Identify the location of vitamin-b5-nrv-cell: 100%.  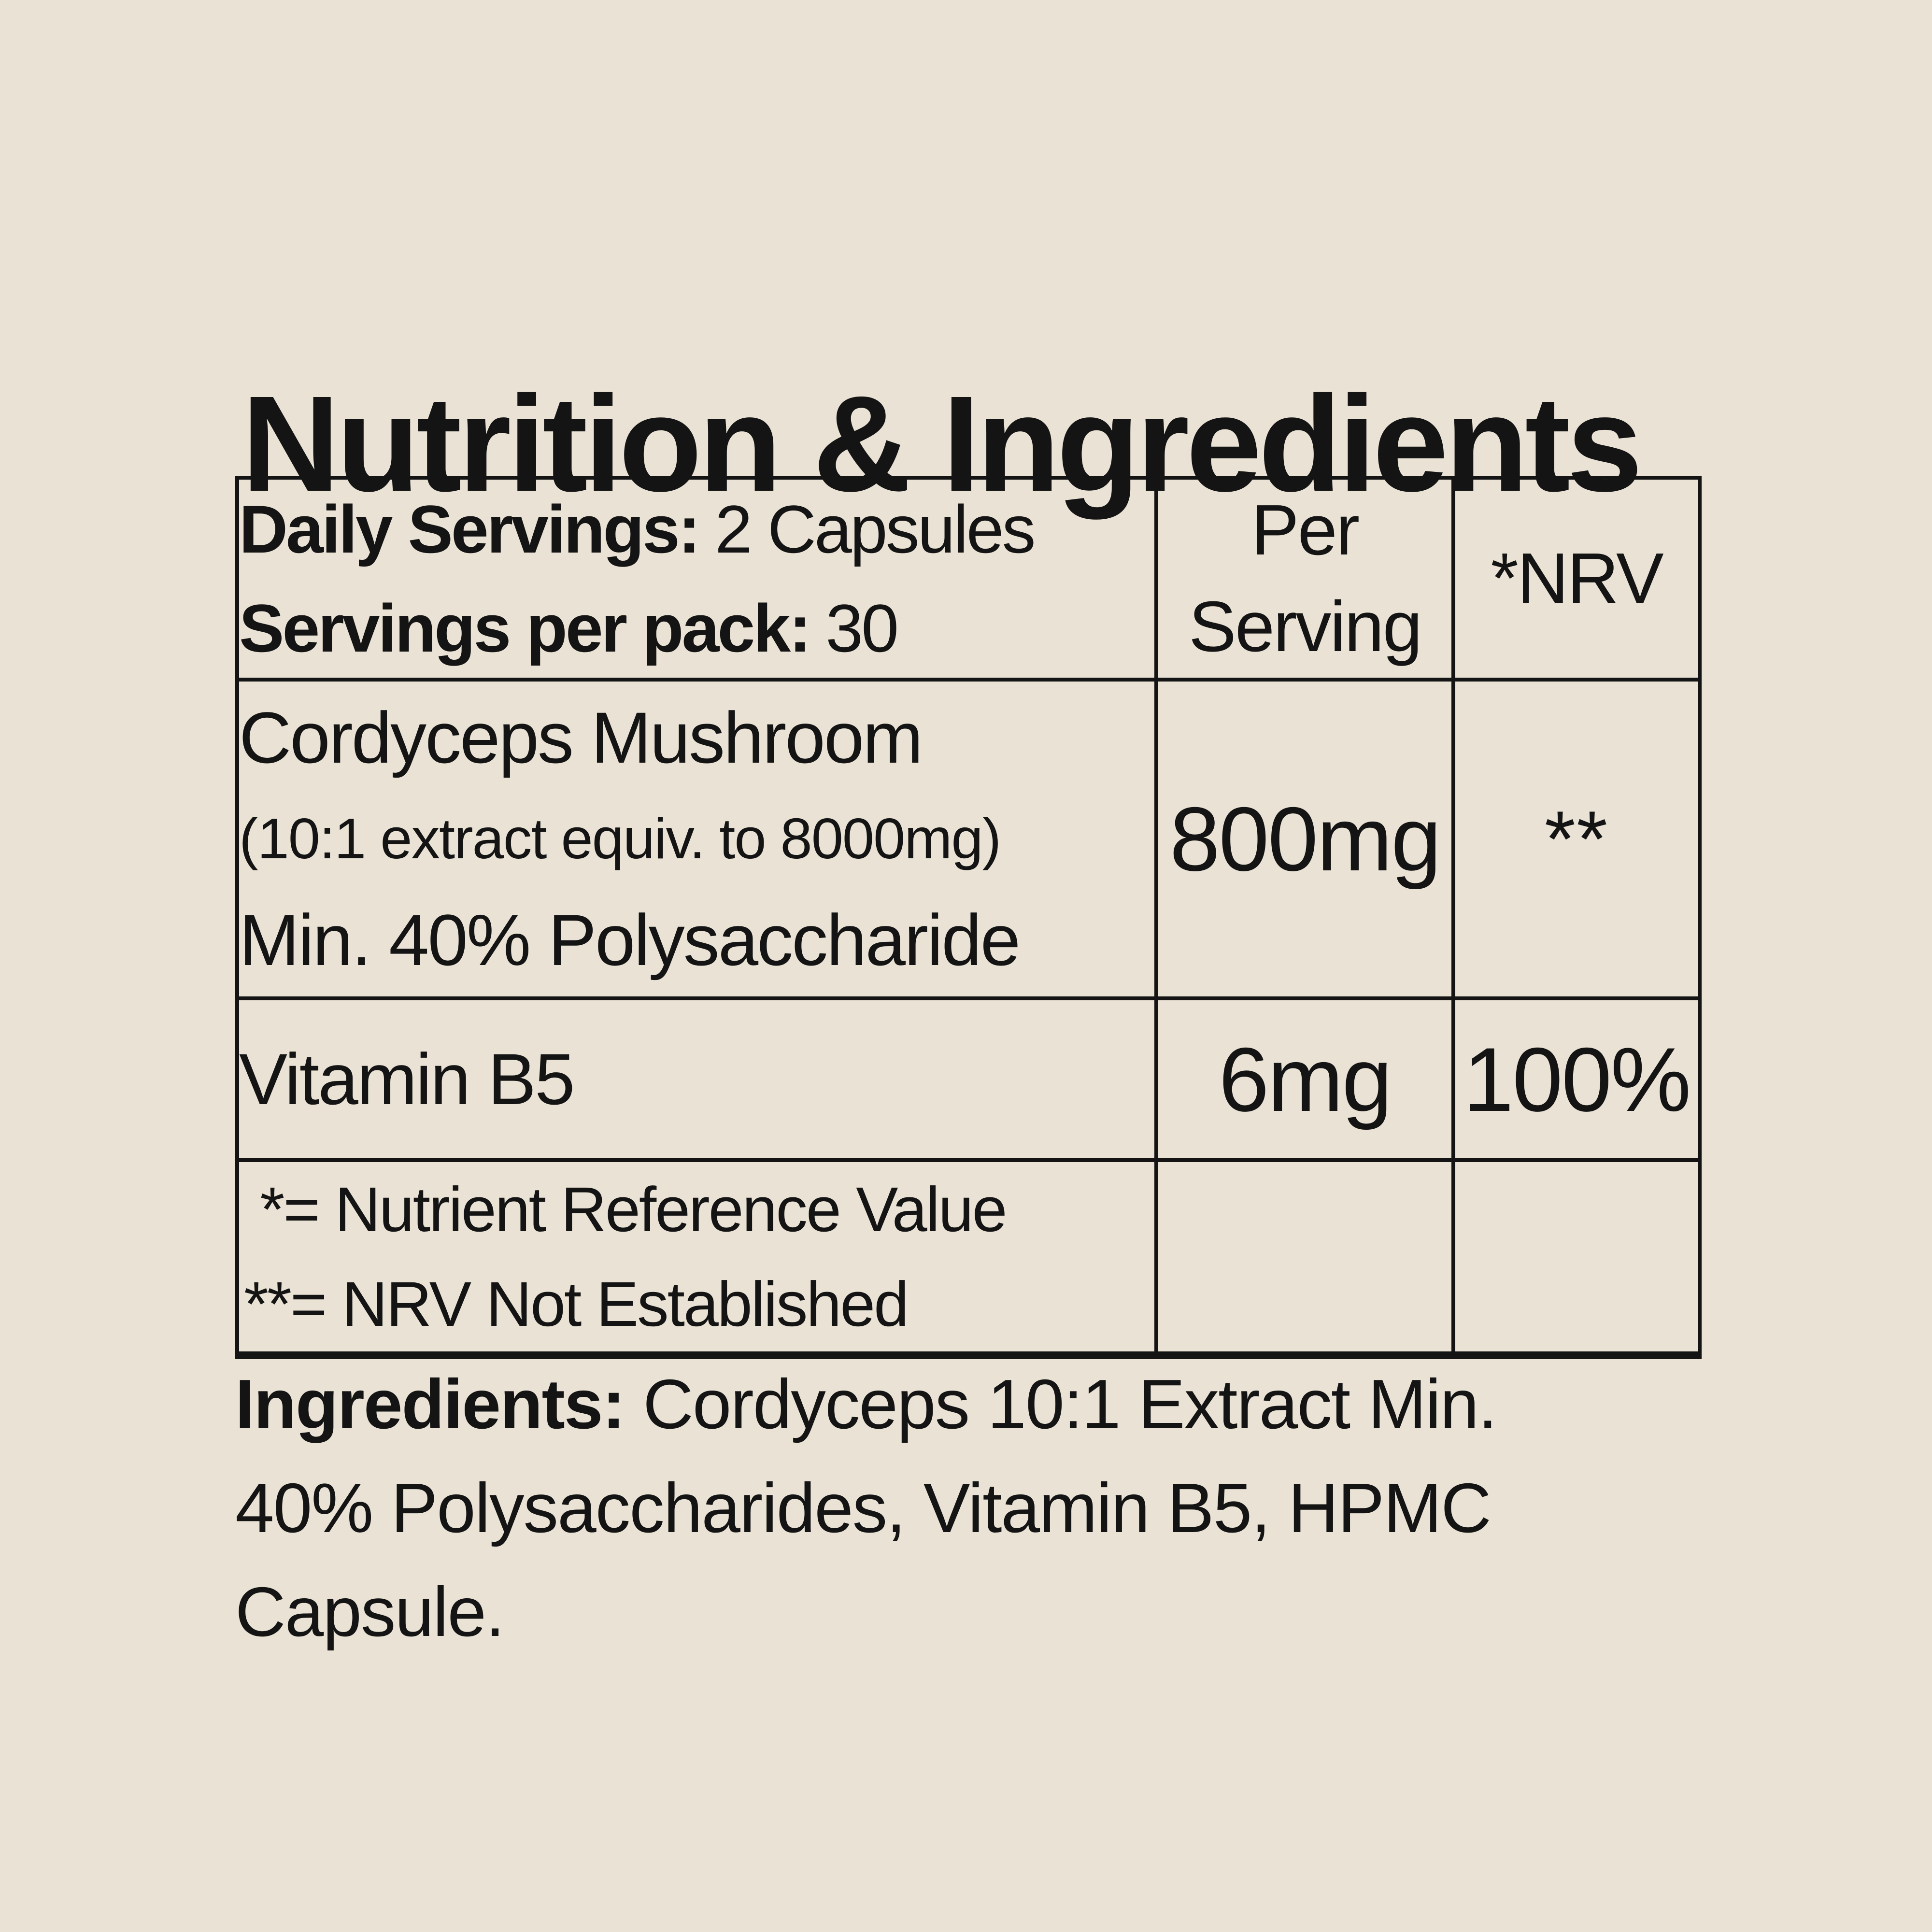
(1576, 1079).